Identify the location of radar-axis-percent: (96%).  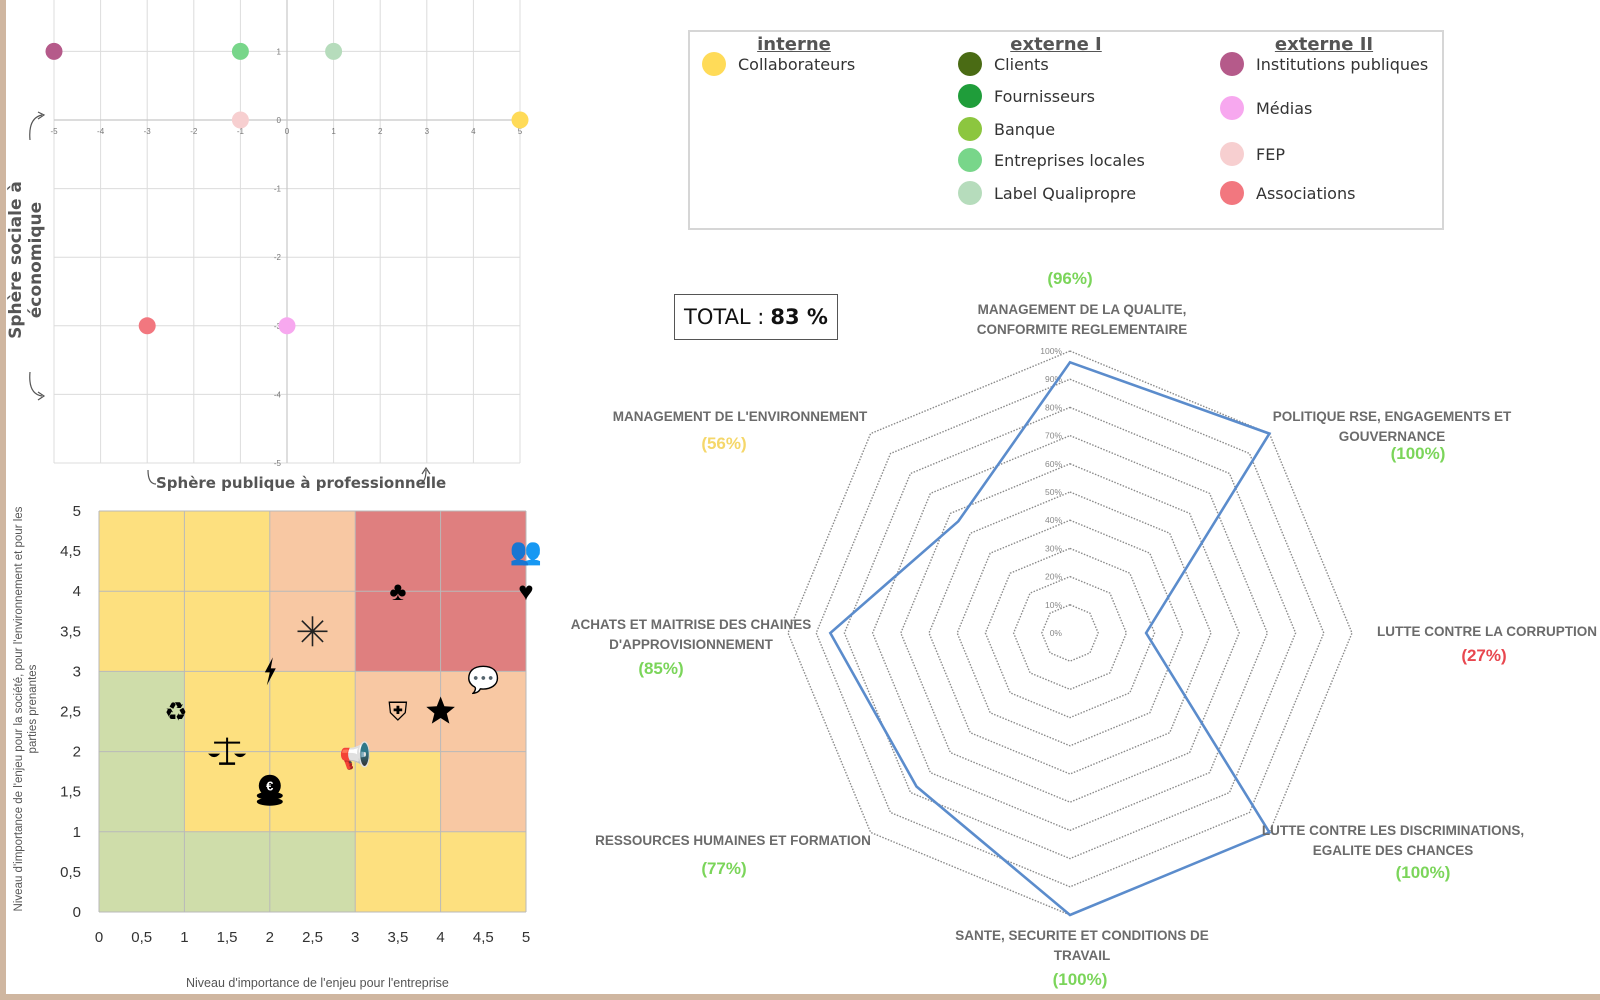
(1069, 278).